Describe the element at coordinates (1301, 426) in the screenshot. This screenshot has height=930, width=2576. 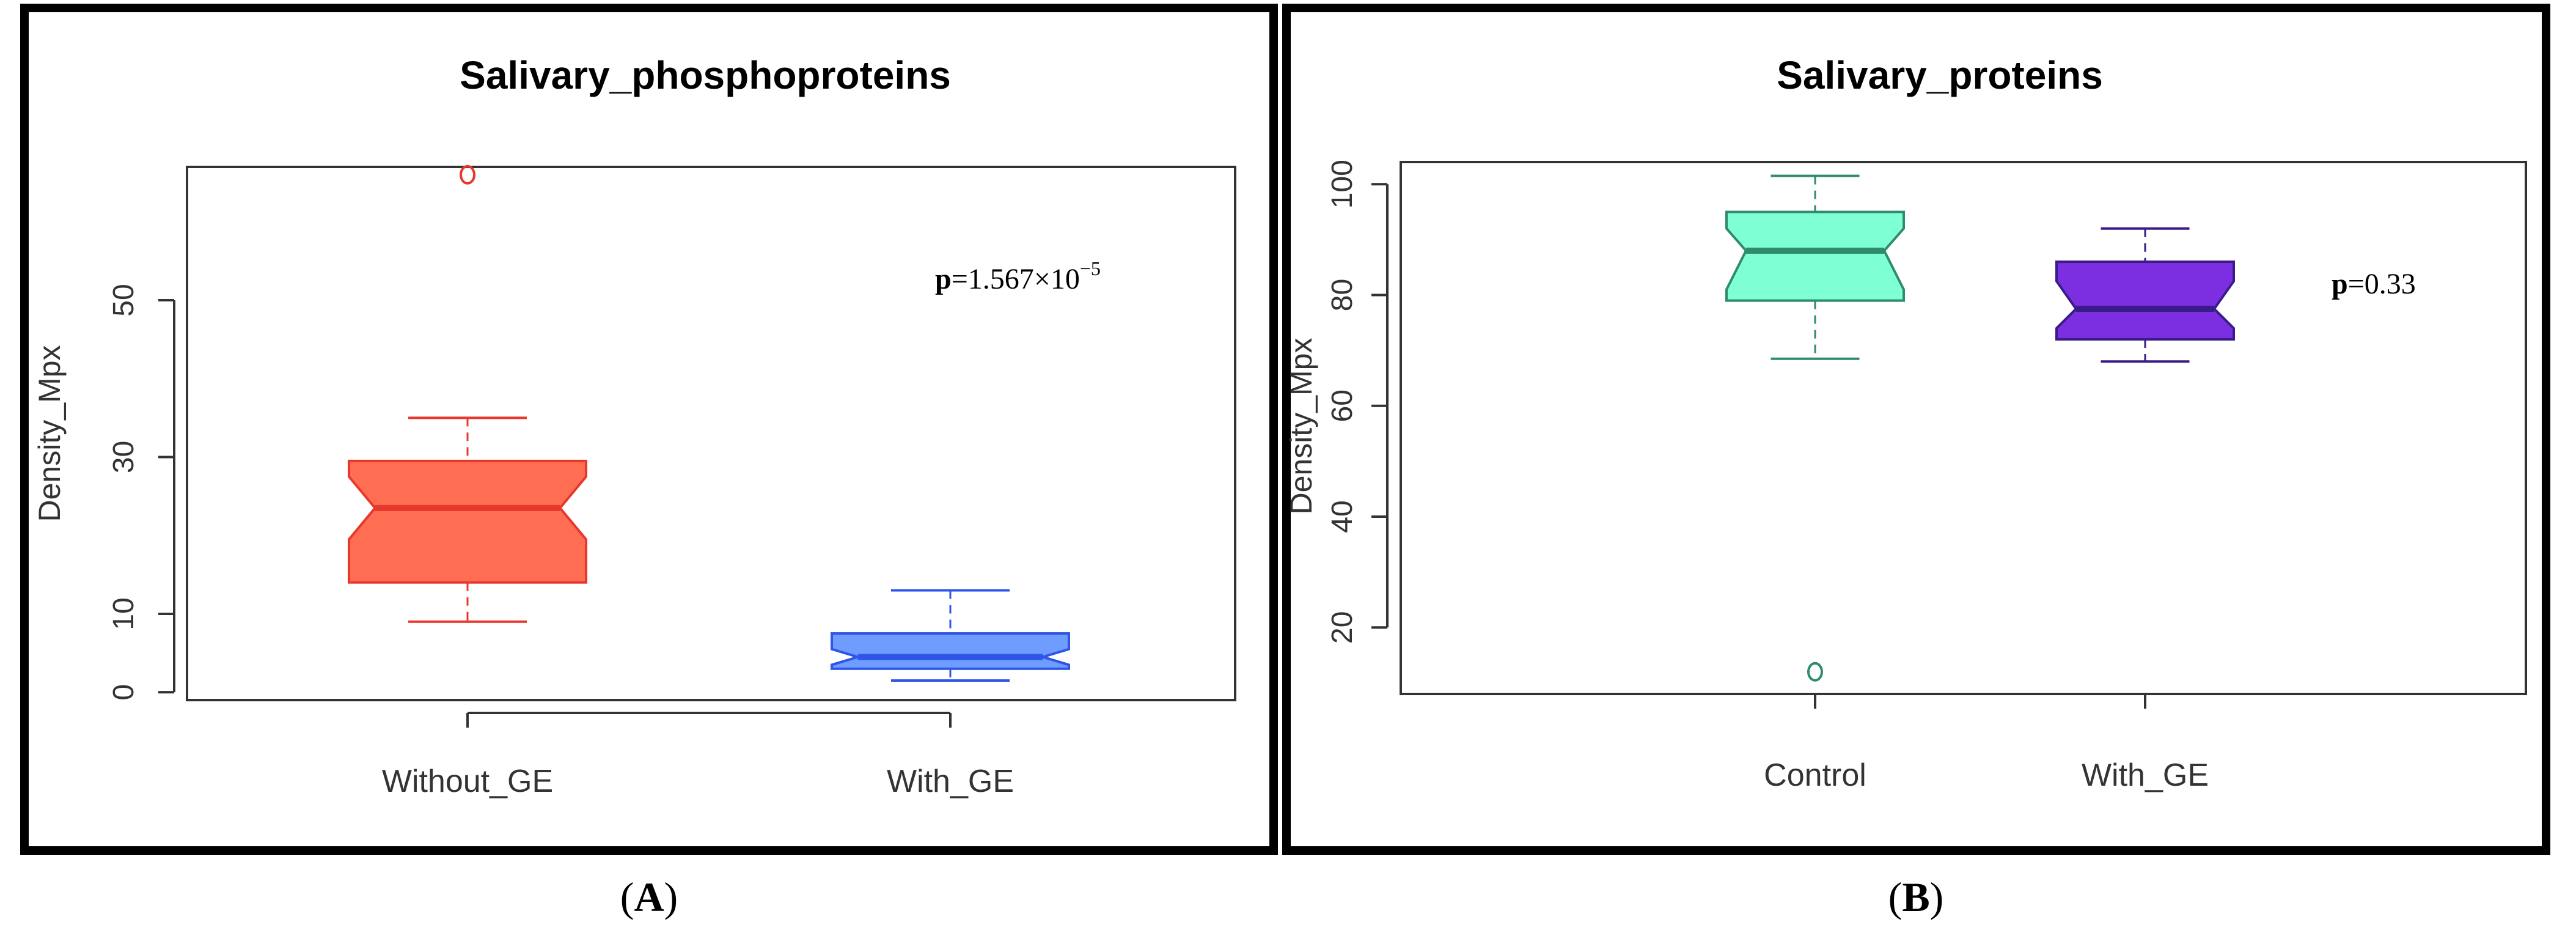
I see `chart-b-y-axis-label: Density_Mpx` at that location.